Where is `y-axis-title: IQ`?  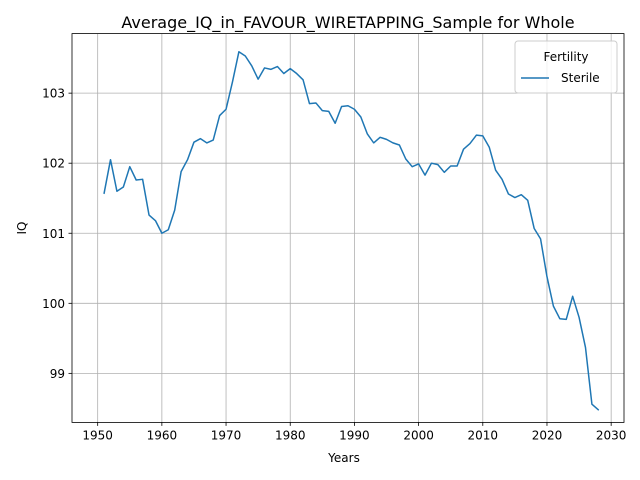
y-axis-title: IQ is located at coordinates (22, 228).